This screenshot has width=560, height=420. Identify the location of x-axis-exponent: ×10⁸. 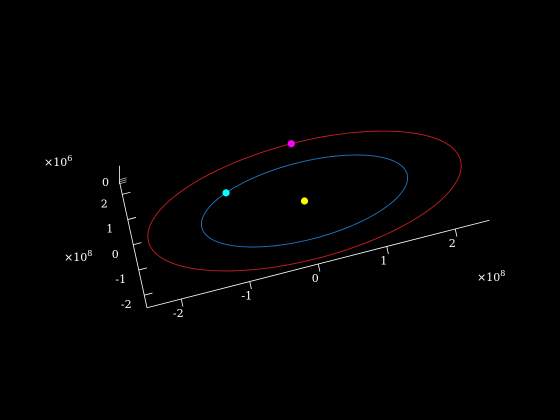
(491, 276).